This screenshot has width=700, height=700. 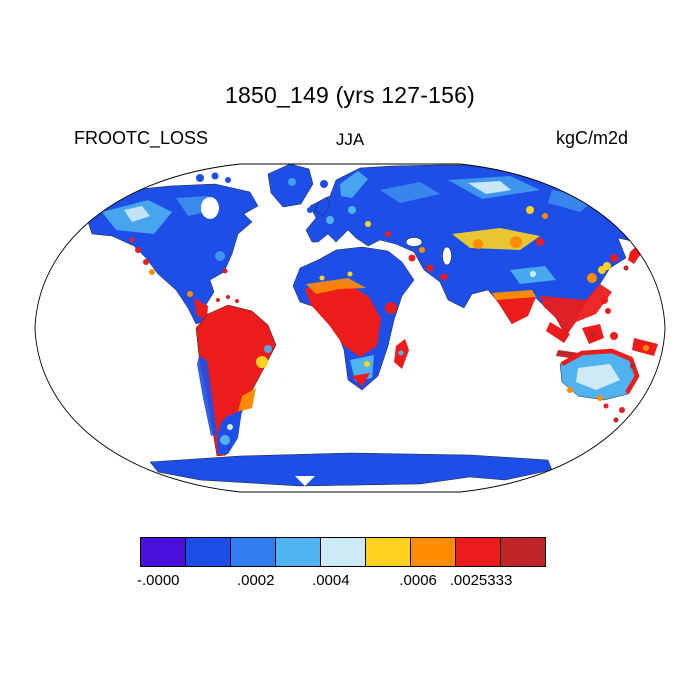 I want to click on colorbar-tick-label: .0004, so click(x=331, y=580).